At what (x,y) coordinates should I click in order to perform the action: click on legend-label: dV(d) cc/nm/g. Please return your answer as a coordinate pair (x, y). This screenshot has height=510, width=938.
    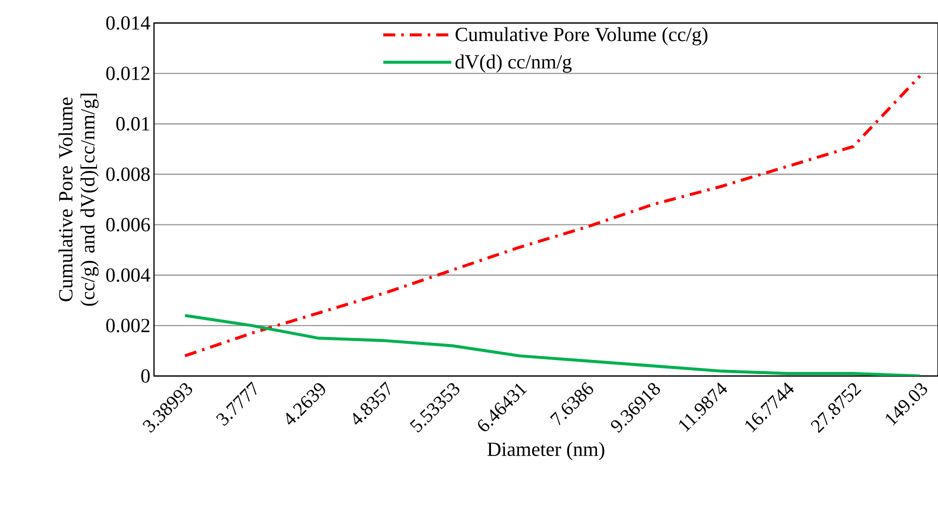
    Looking at the image, I should click on (514, 63).